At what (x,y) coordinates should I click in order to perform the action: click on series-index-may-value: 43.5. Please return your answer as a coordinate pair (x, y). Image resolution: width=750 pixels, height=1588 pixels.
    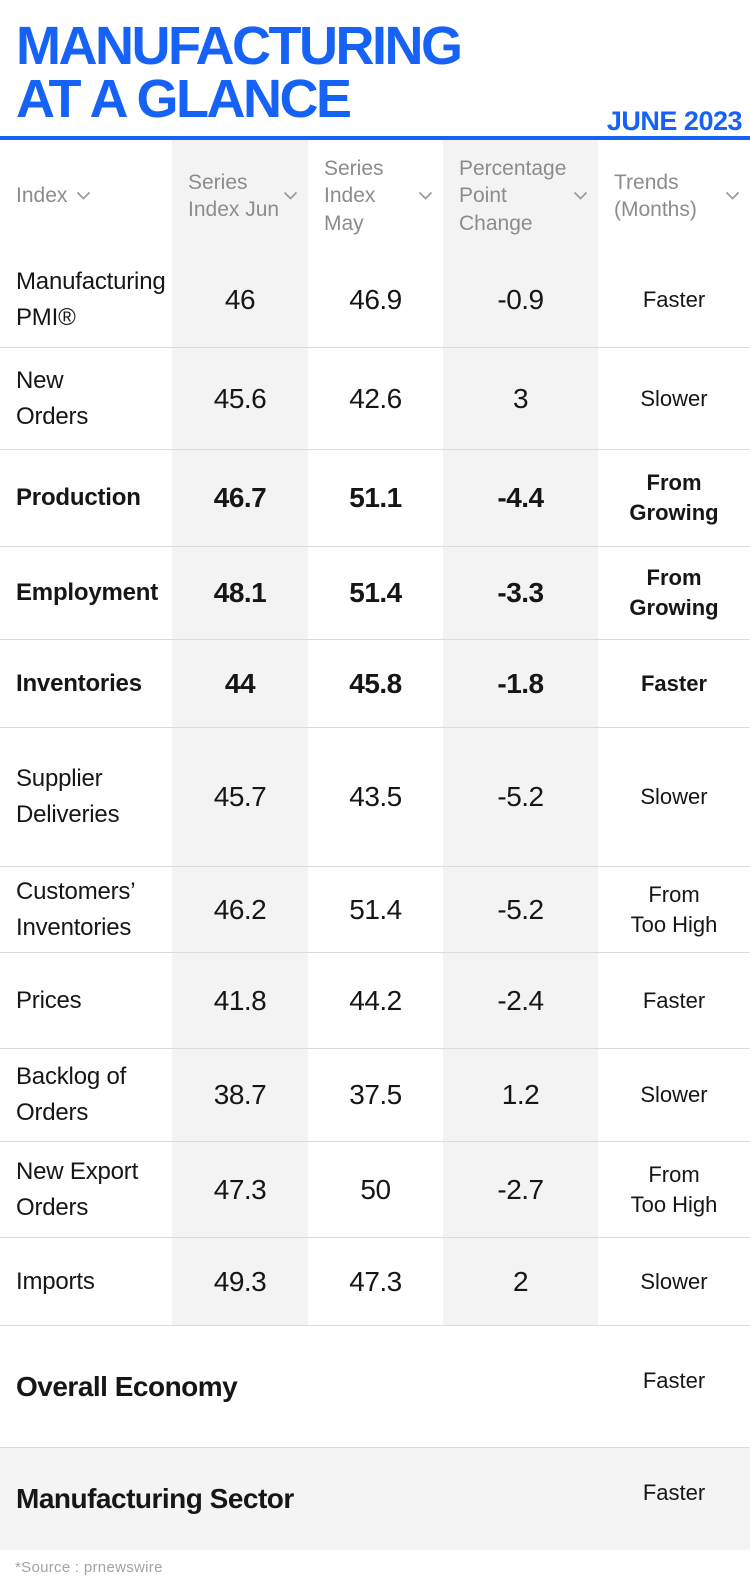
    Looking at the image, I should click on (375, 796).